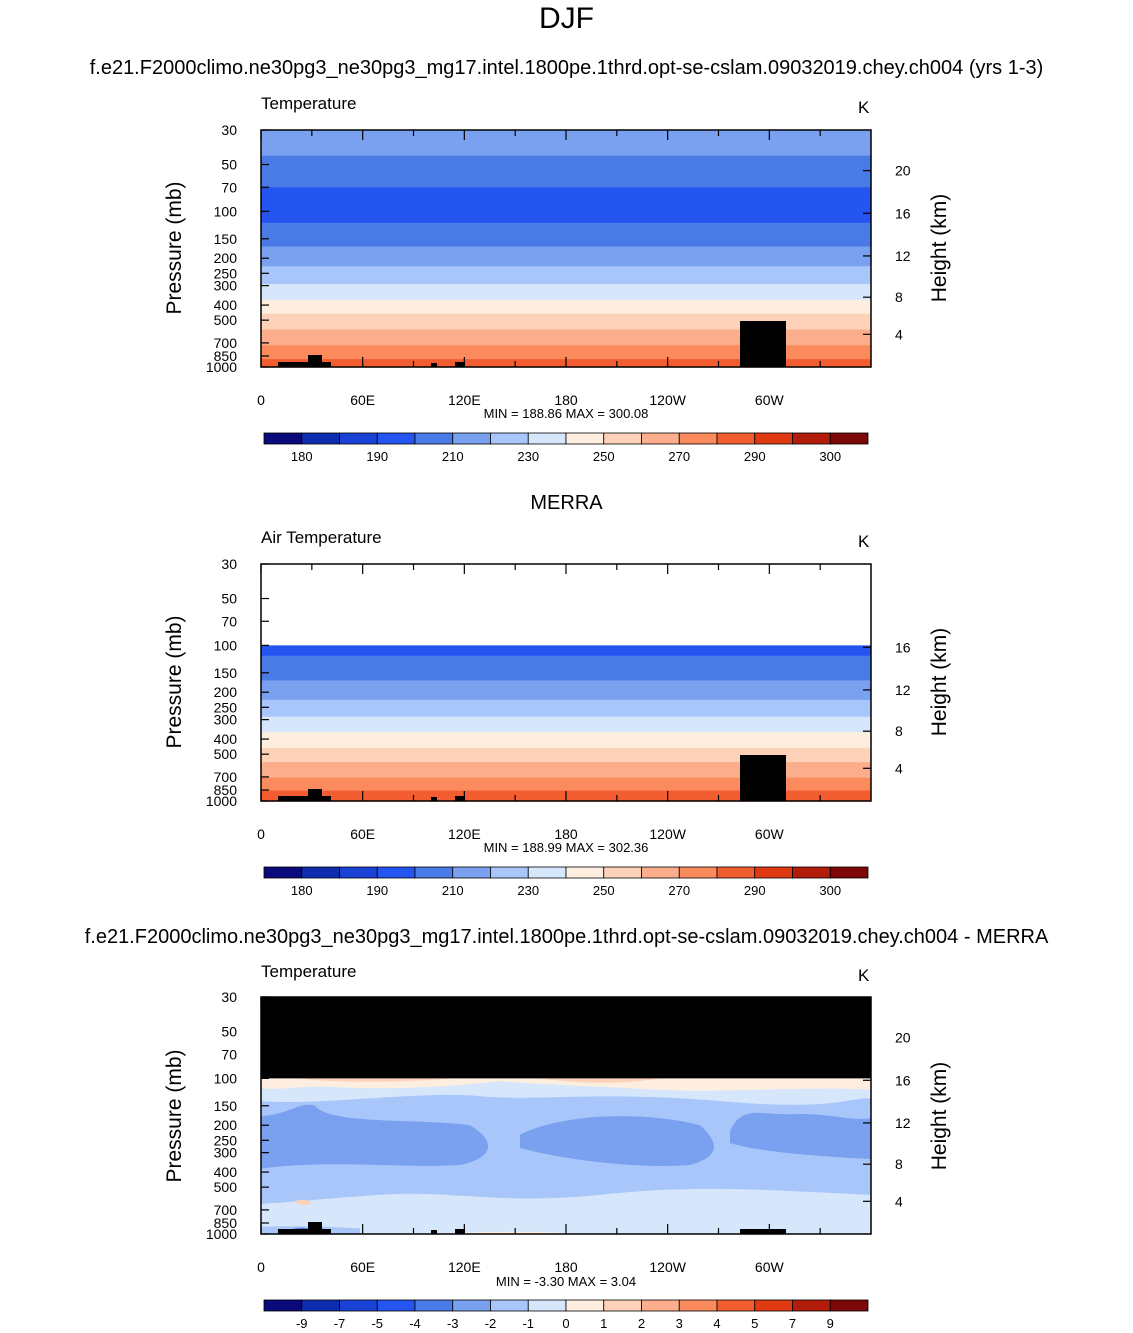 The height and width of the screenshot is (1333, 1133). Describe the element at coordinates (899, 731) in the screenshot. I see `y2-tick-label: 8` at that location.